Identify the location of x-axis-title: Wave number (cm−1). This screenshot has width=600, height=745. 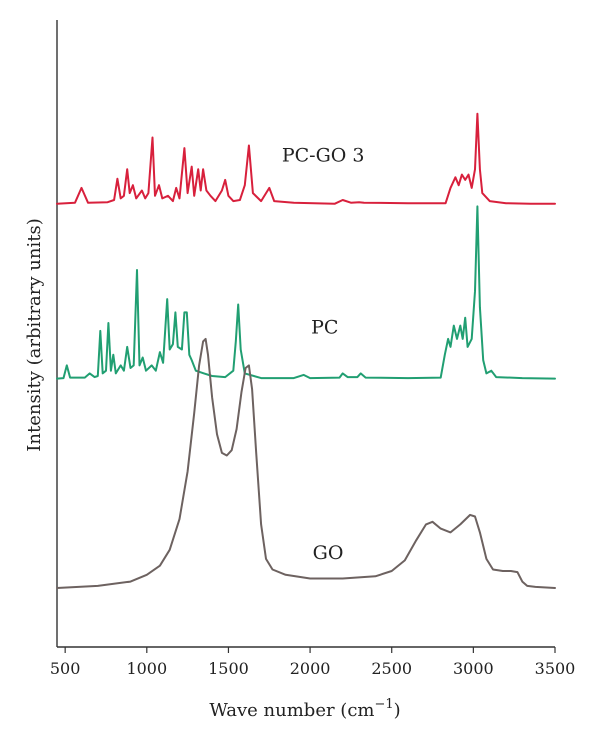
(304, 709).